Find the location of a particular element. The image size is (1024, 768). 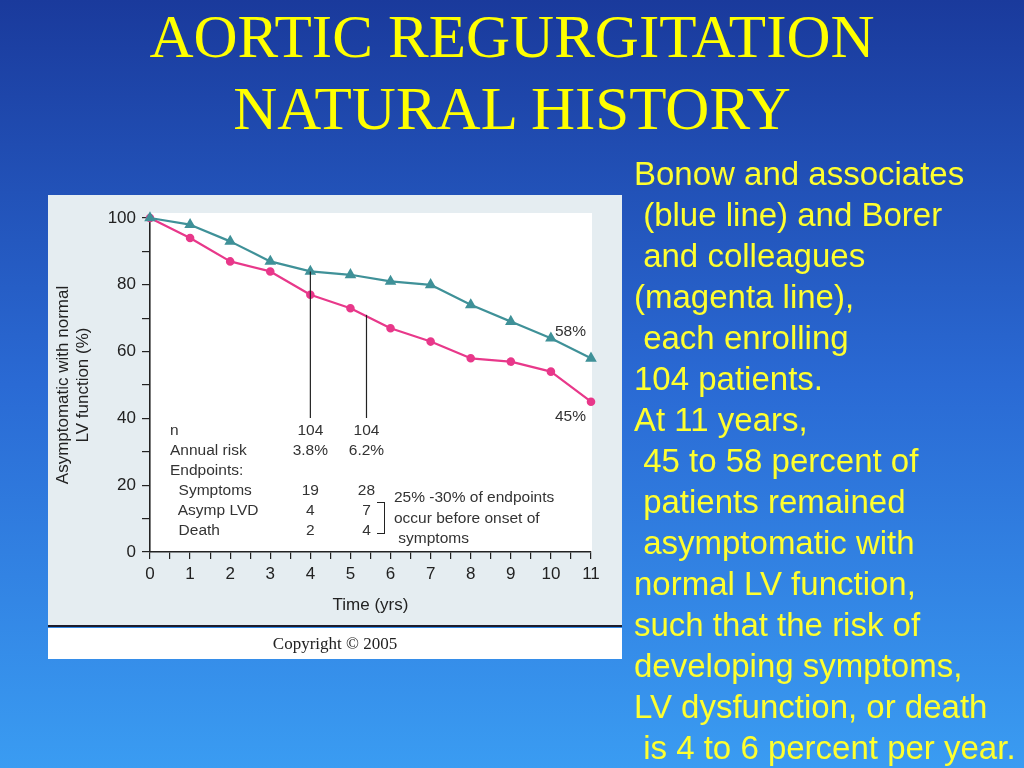

x-tick-label: 5 is located at coordinates (350, 573).